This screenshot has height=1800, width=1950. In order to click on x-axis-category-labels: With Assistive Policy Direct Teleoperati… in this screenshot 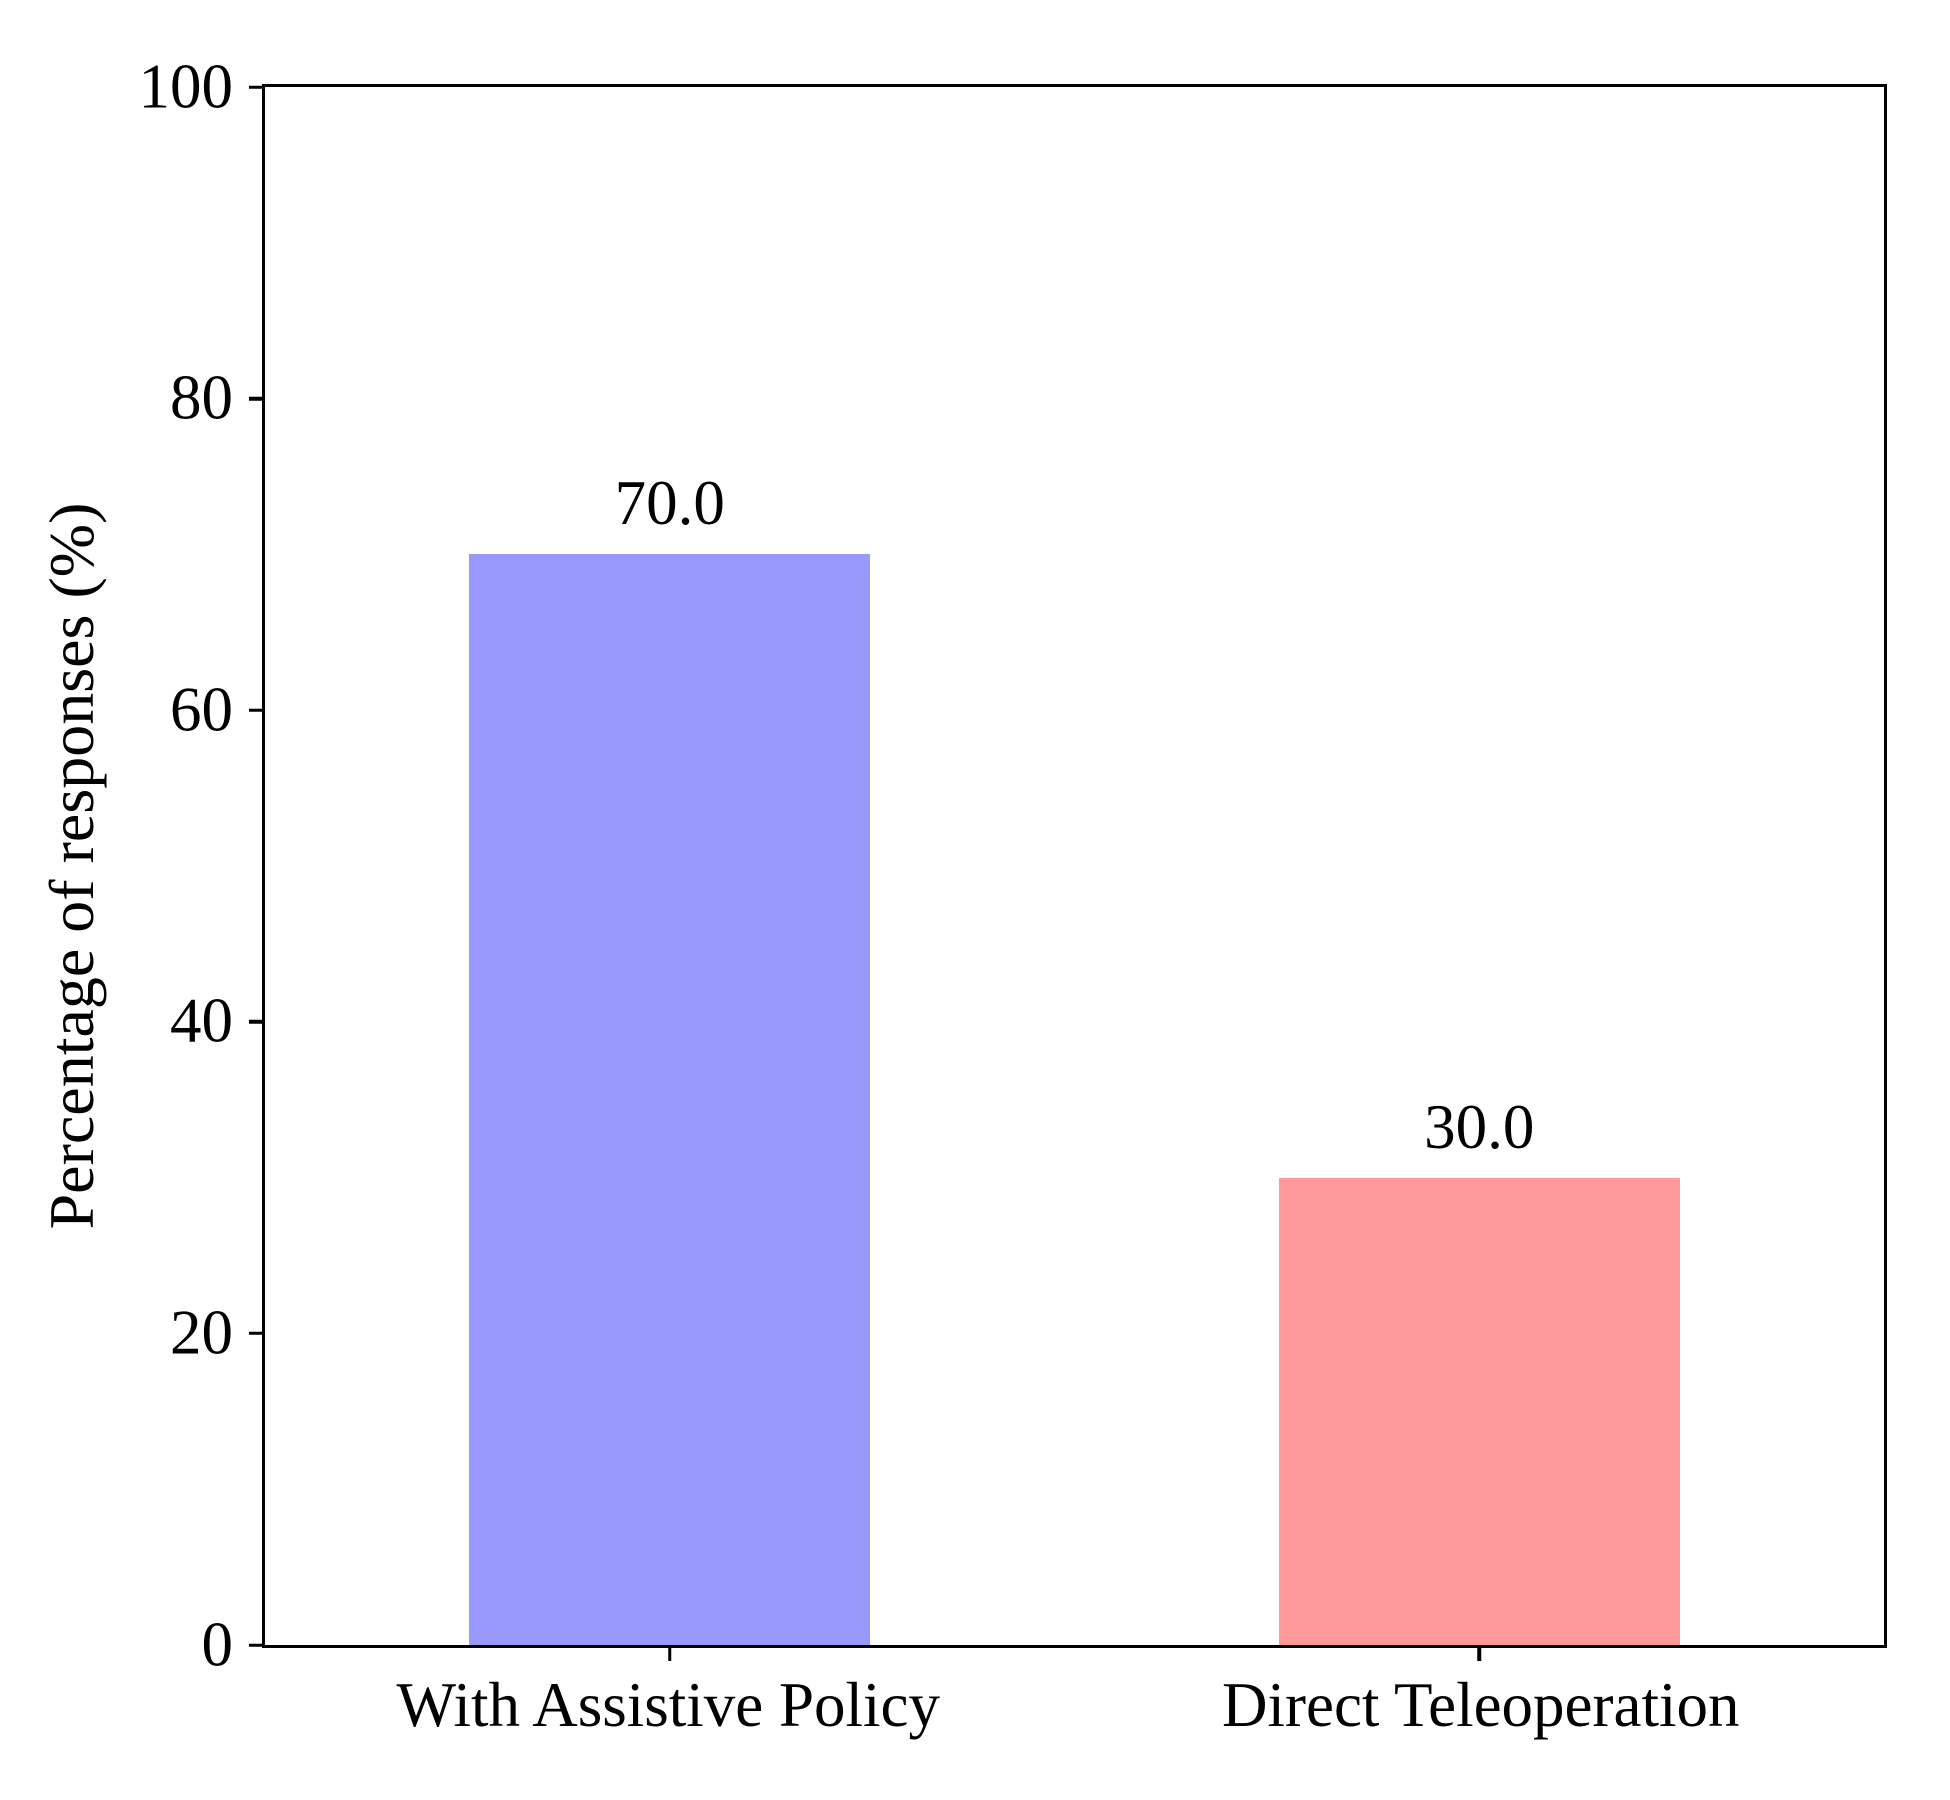, I will do `click(1074, 1705)`.